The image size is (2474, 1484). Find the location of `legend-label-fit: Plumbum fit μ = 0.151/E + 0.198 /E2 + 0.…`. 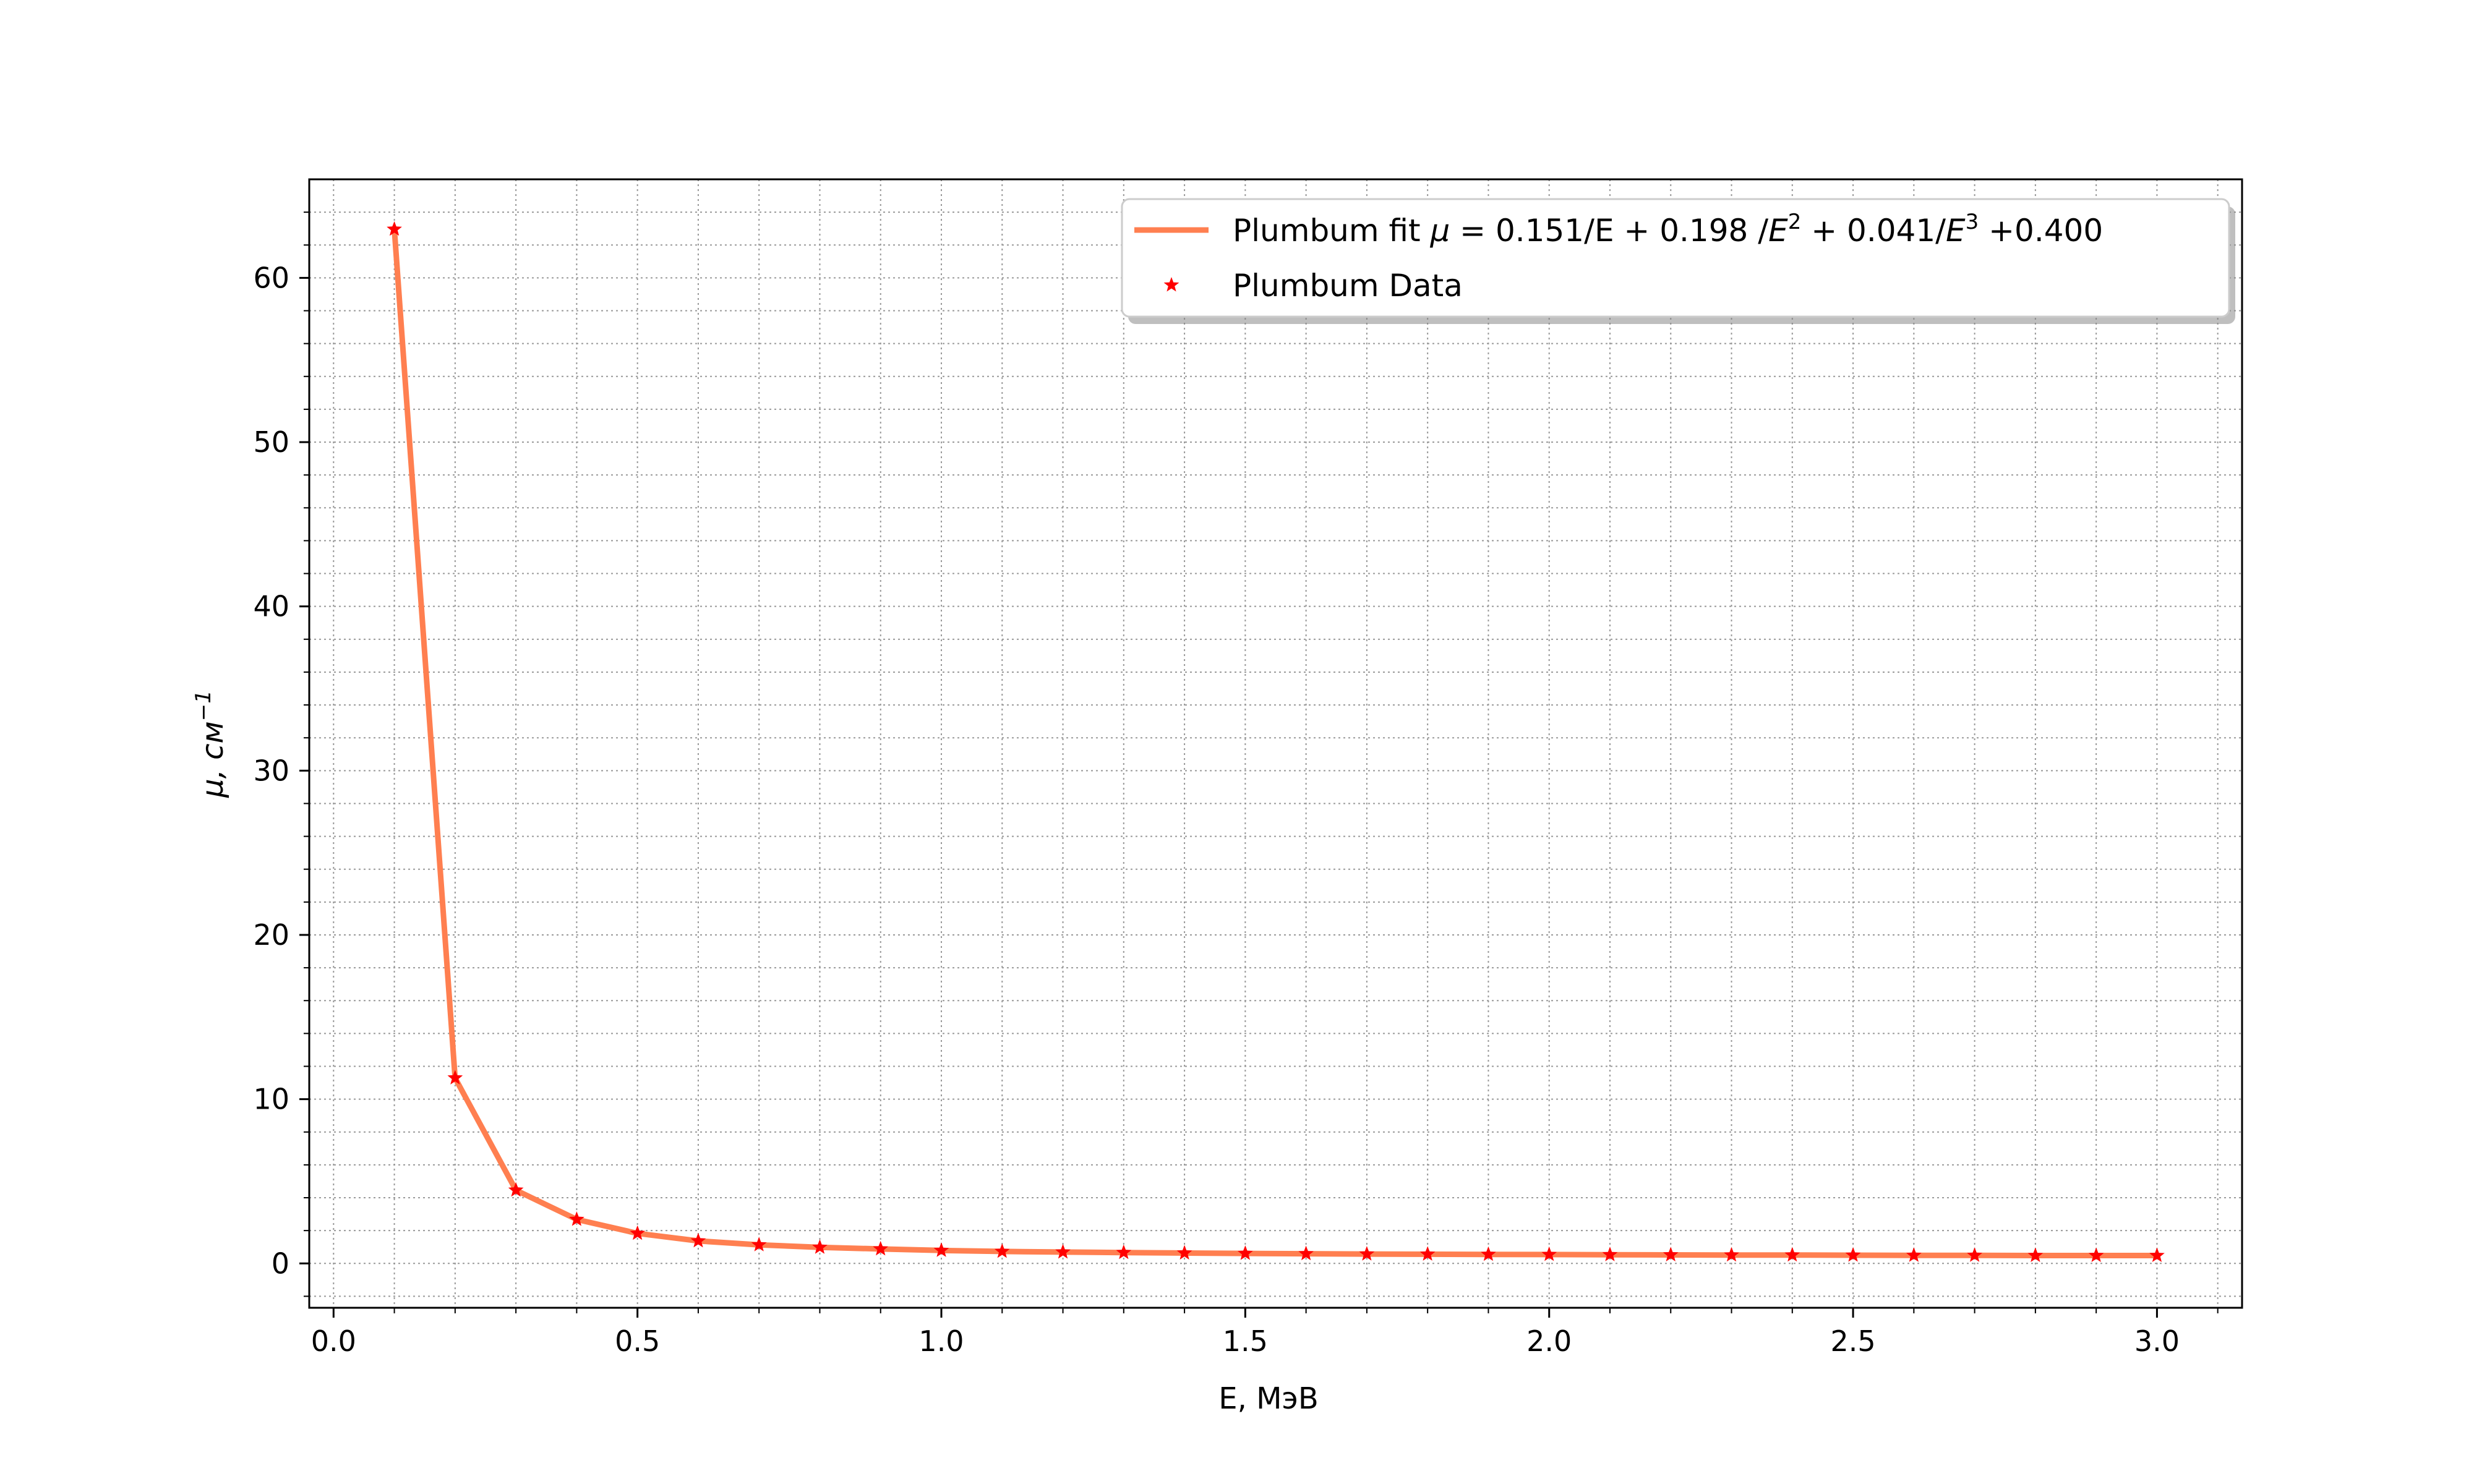

legend-label-fit: Plumbum fit μ = 0.151/E + 0.198 /E2 + 0.… is located at coordinates (1668, 229).